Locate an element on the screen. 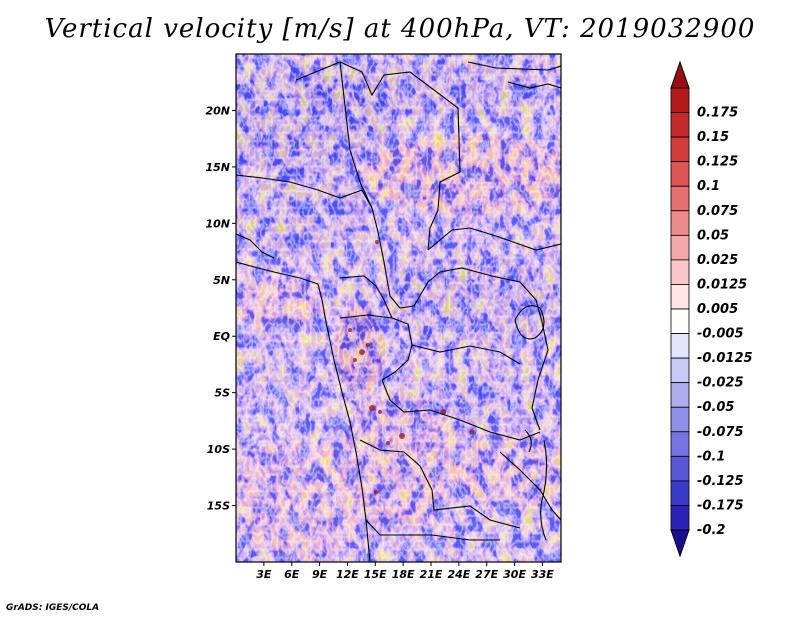 Image resolution: width=800 pixels, height=618 pixels. colorbar-label: -0.075 is located at coordinates (720, 432).